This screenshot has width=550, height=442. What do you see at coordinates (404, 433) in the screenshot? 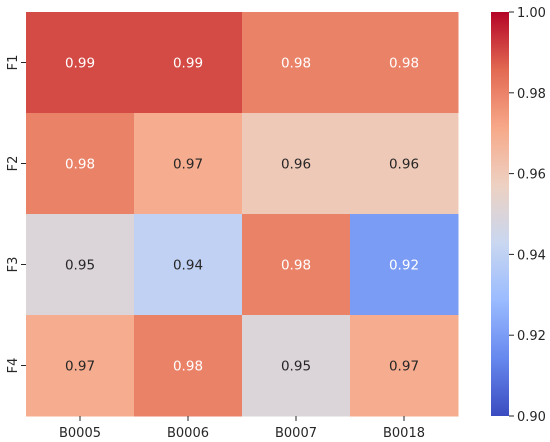
I see `x-tick-label-b0018: B0018` at bounding box center [404, 433].